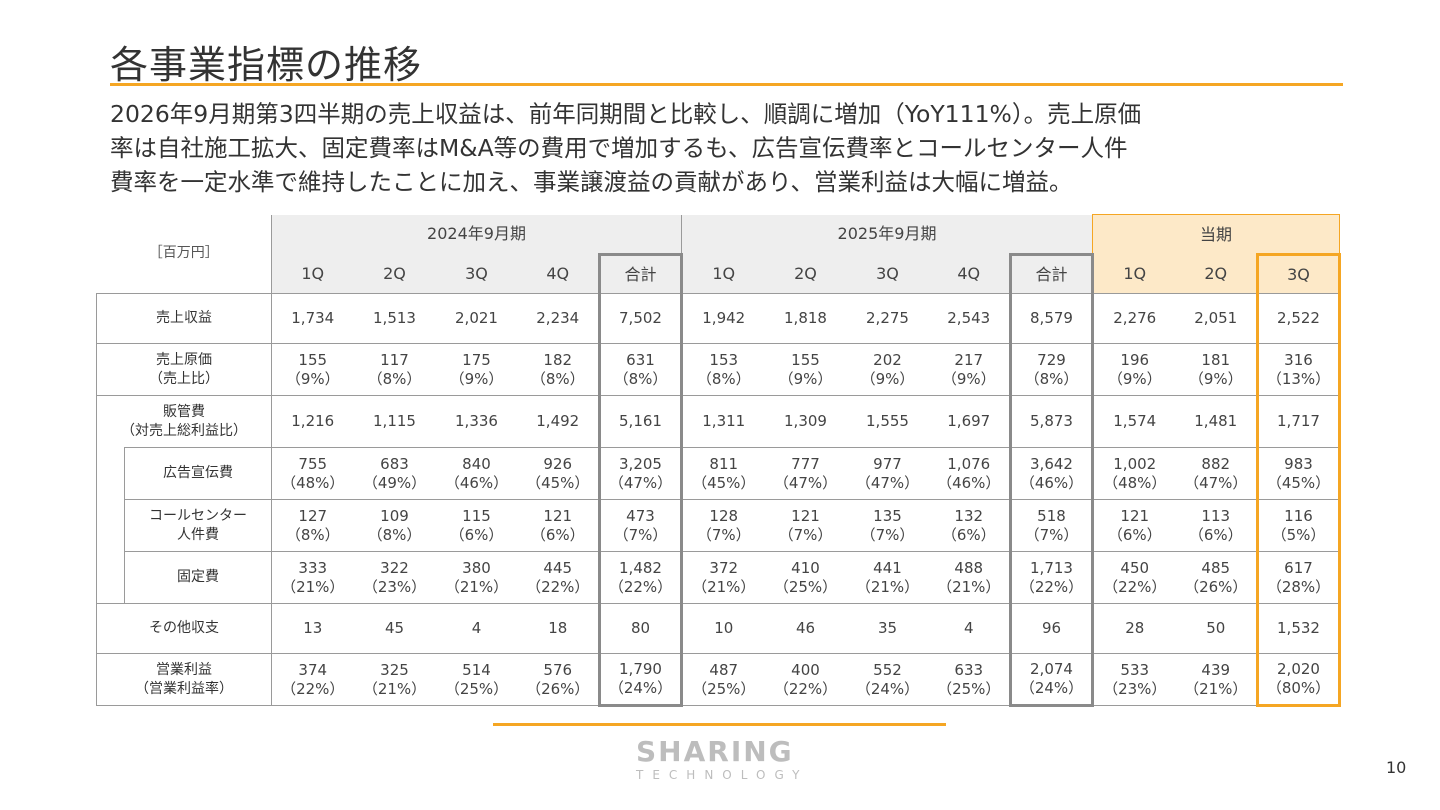  I want to click on data-cell: 439 （21%）, so click(1216, 679).